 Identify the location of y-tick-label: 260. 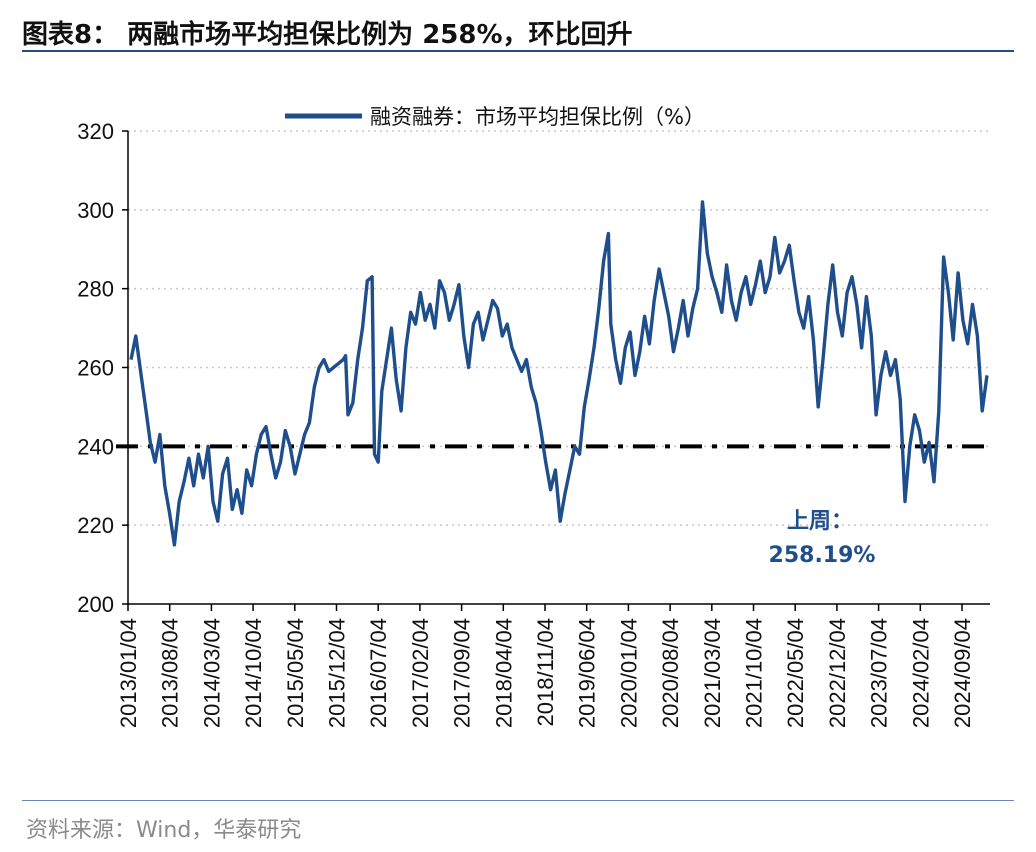
(95, 368).